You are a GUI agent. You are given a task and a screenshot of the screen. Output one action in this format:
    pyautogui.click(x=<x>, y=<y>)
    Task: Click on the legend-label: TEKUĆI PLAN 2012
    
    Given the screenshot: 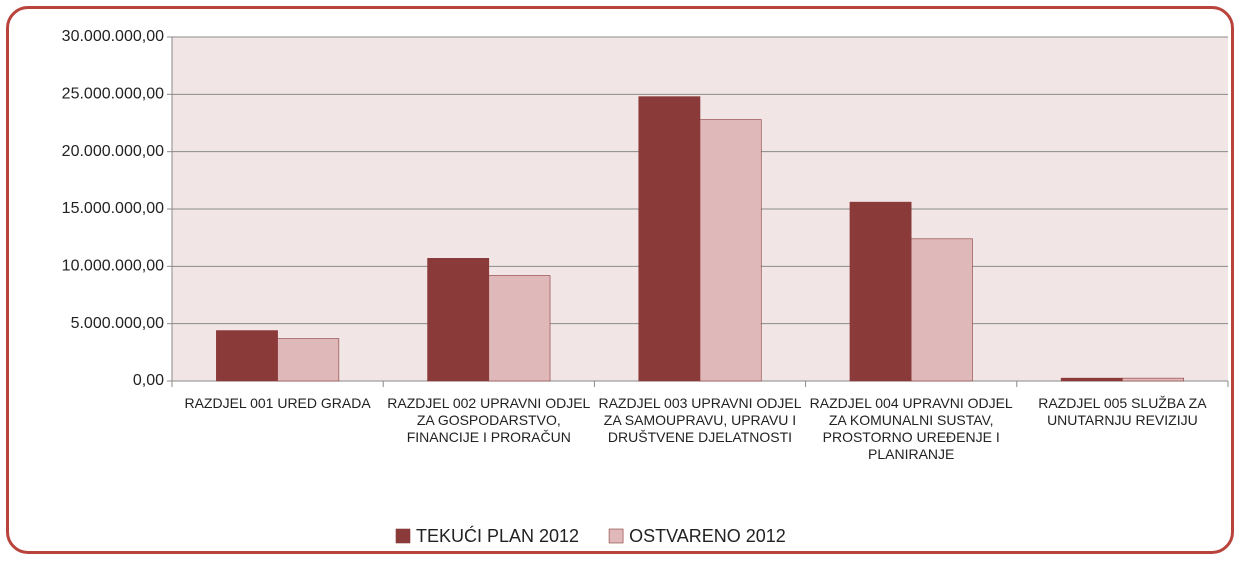 What is the action you would take?
    pyautogui.click(x=497, y=535)
    